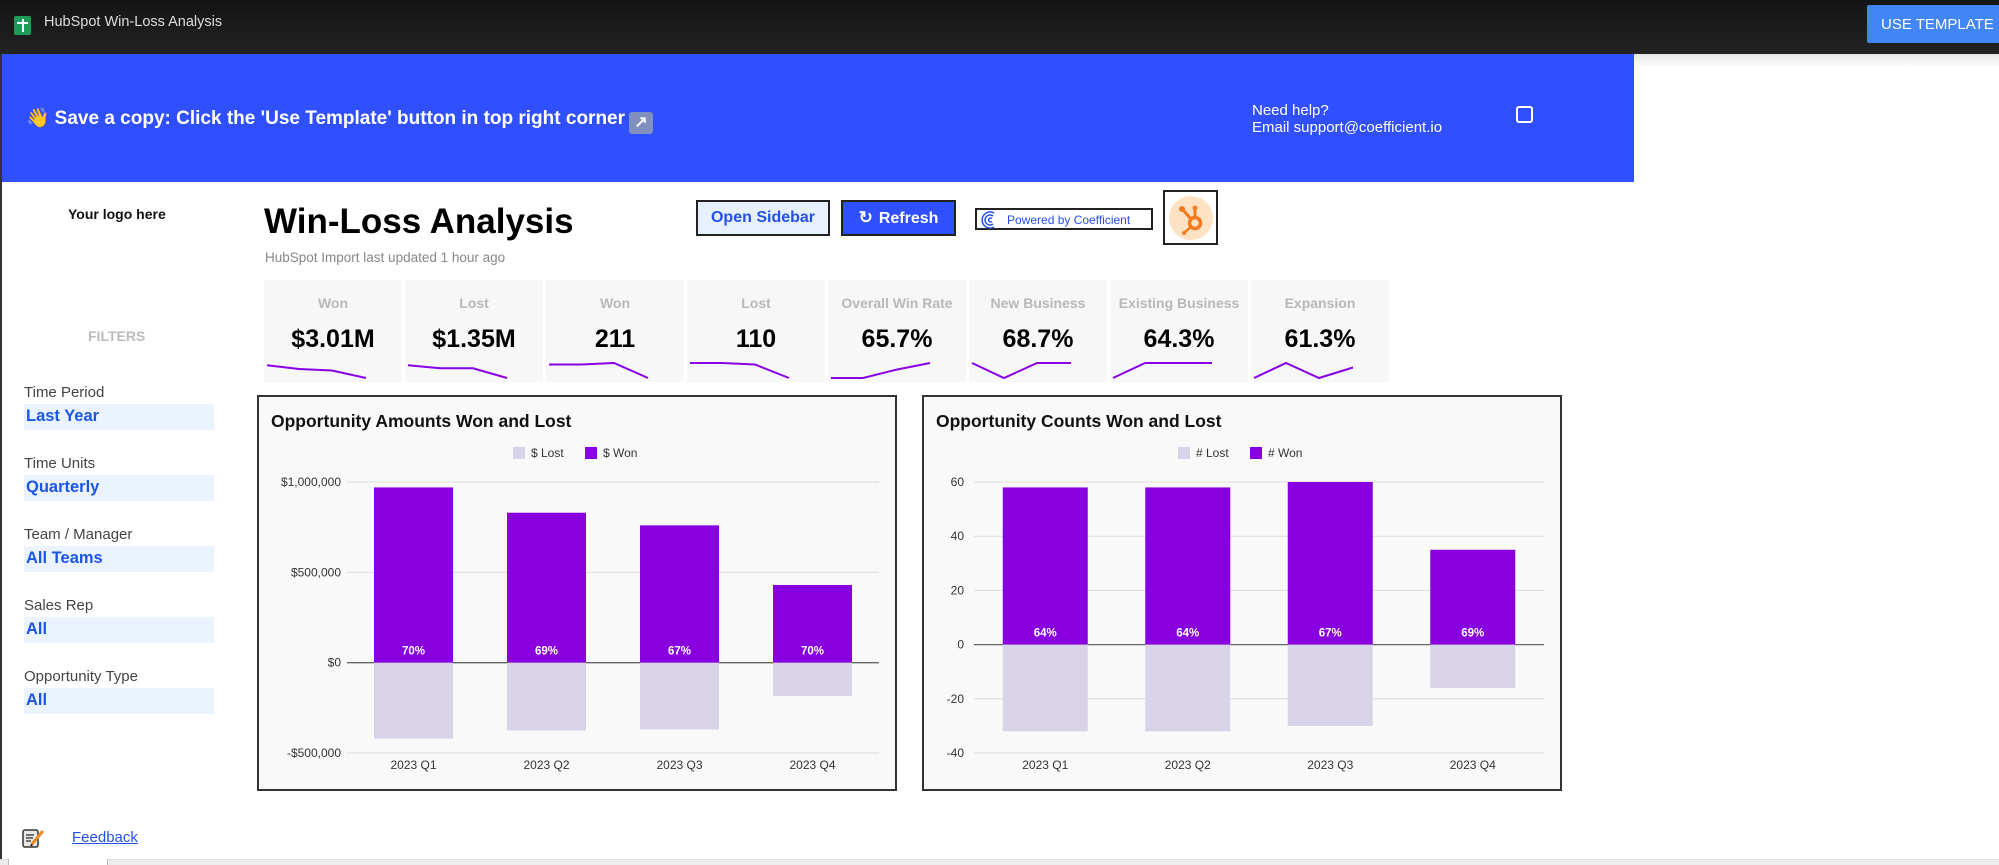  I want to click on hubspot-logo-button, so click(1190, 217).